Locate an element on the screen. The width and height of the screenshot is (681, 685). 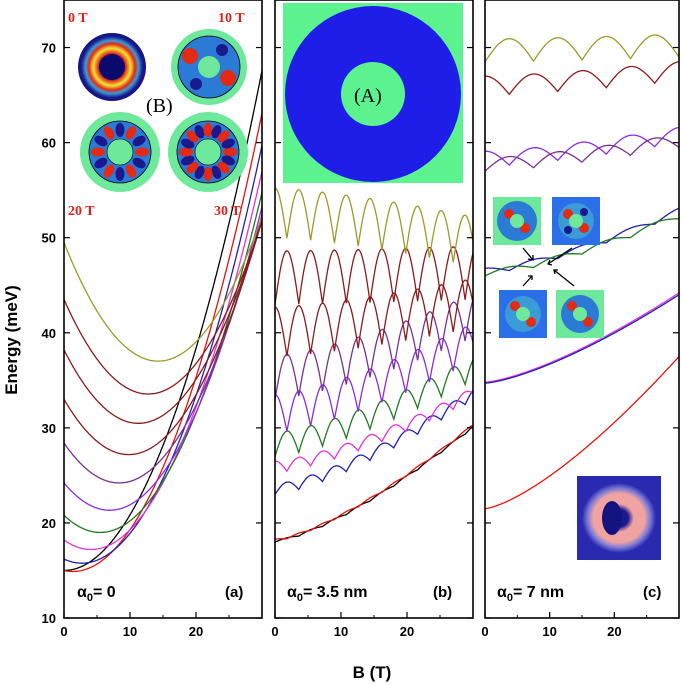
inset-b-label: (B) is located at coordinates (159, 106).